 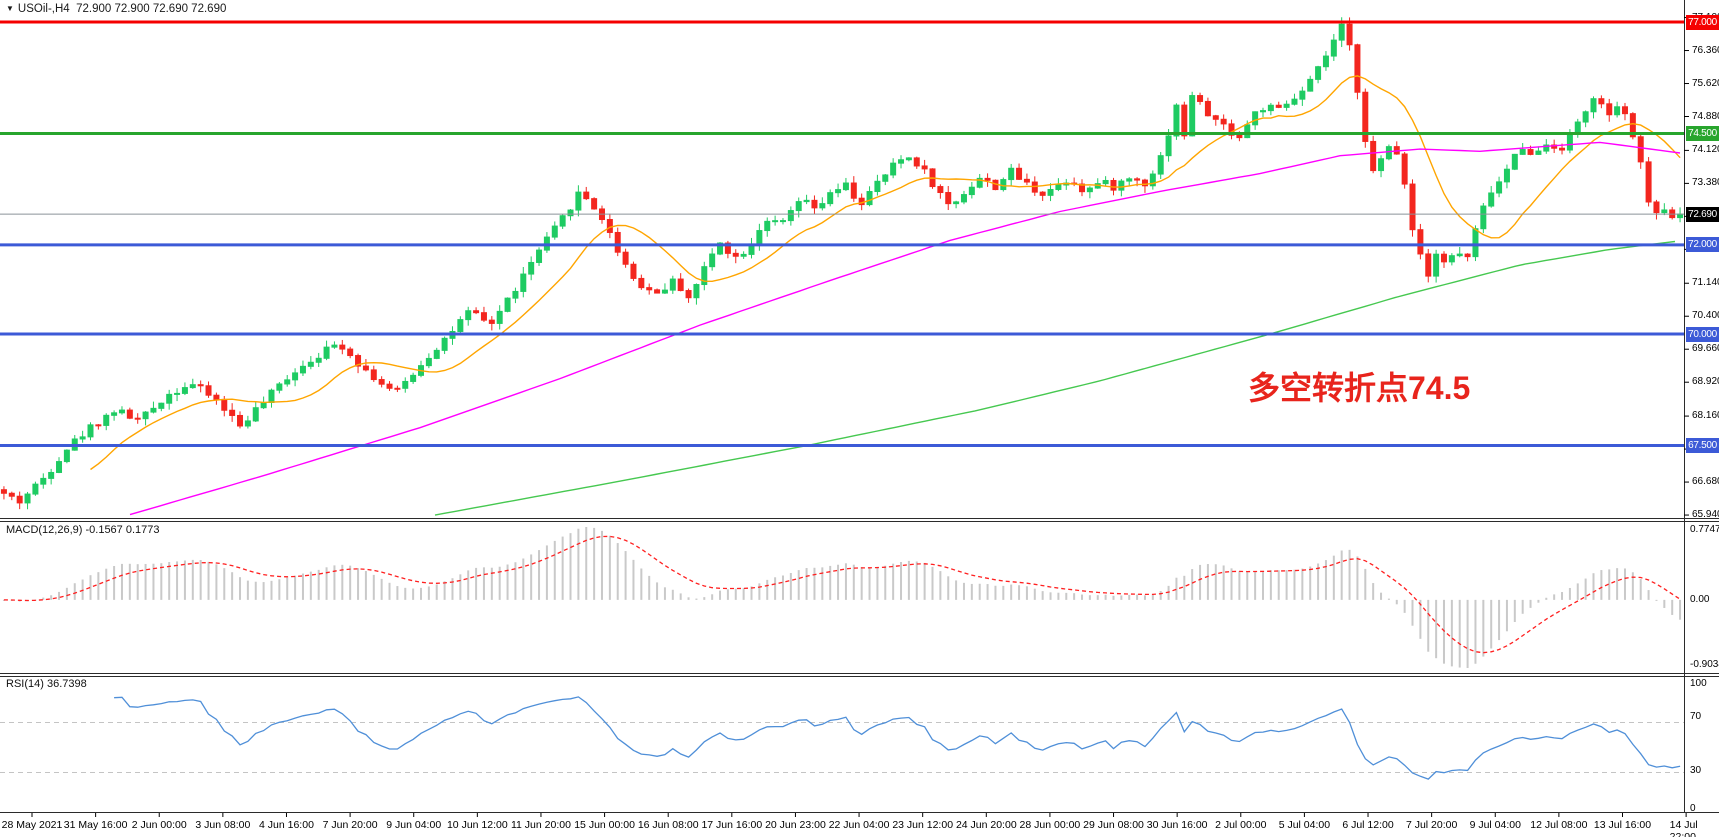 I want to click on price-axis-tick-label: 74.880, so click(x=1705, y=116).